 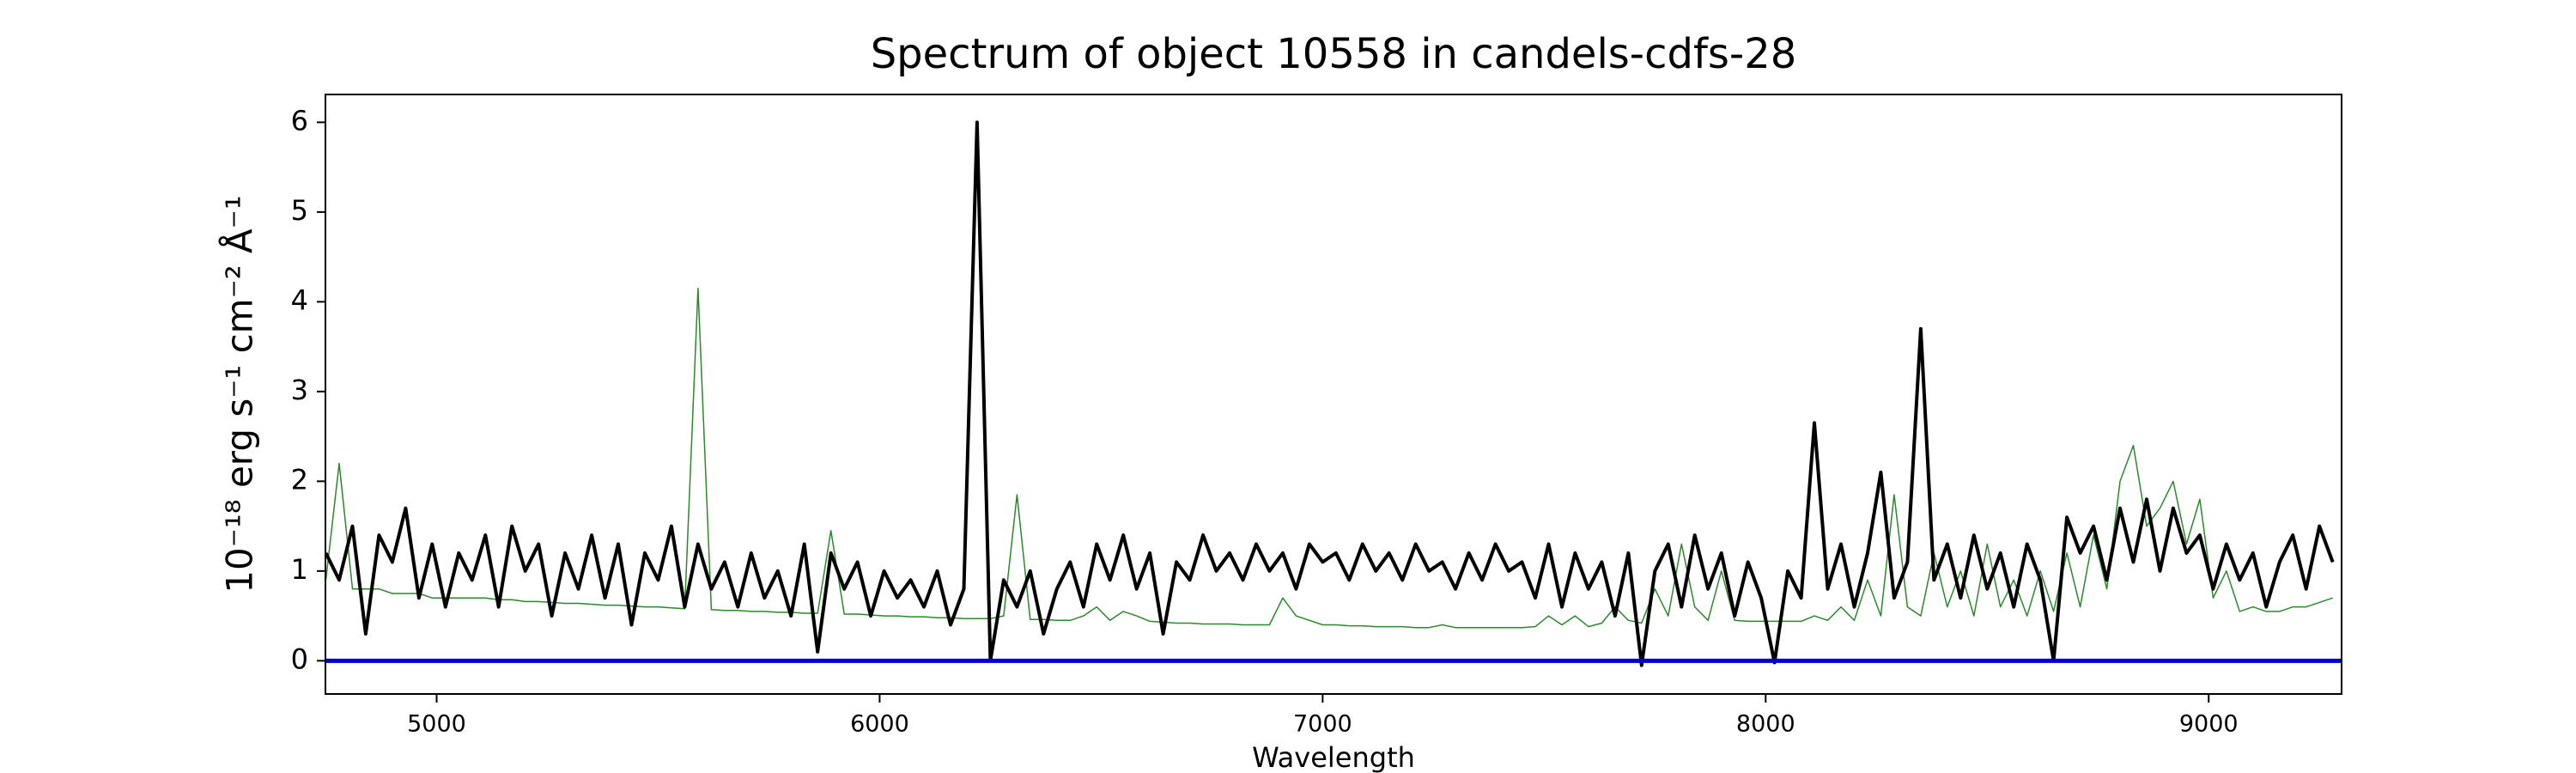 What do you see at coordinates (1765, 724) in the screenshot?
I see `x-tick-label: 8000` at bounding box center [1765, 724].